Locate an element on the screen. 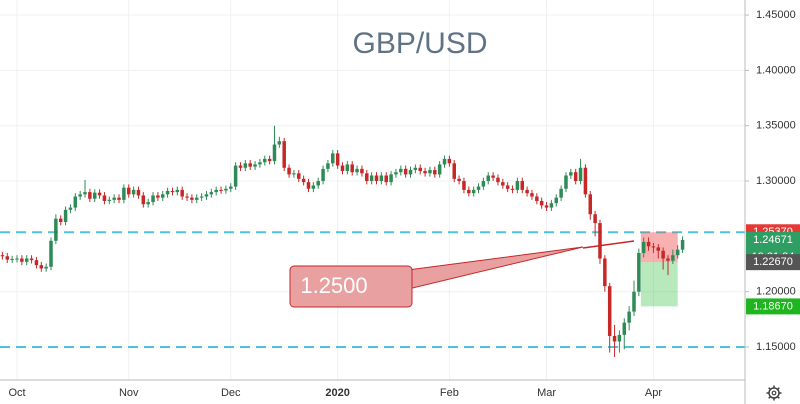 The height and width of the screenshot is (404, 800). x-tick-label: 2020 is located at coordinates (337, 393).